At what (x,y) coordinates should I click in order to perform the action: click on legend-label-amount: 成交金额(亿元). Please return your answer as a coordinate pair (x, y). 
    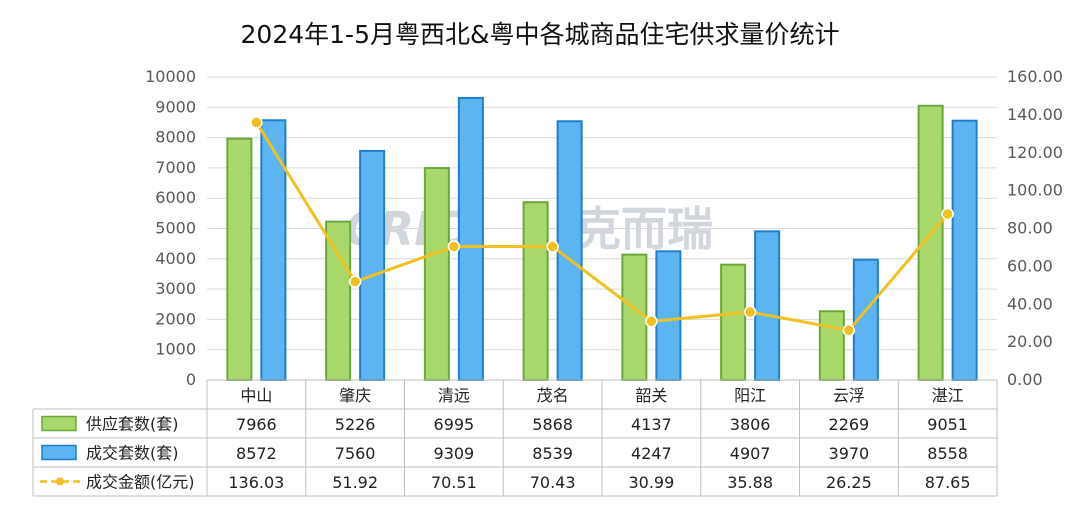
    Looking at the image, I should click on (140, 482).